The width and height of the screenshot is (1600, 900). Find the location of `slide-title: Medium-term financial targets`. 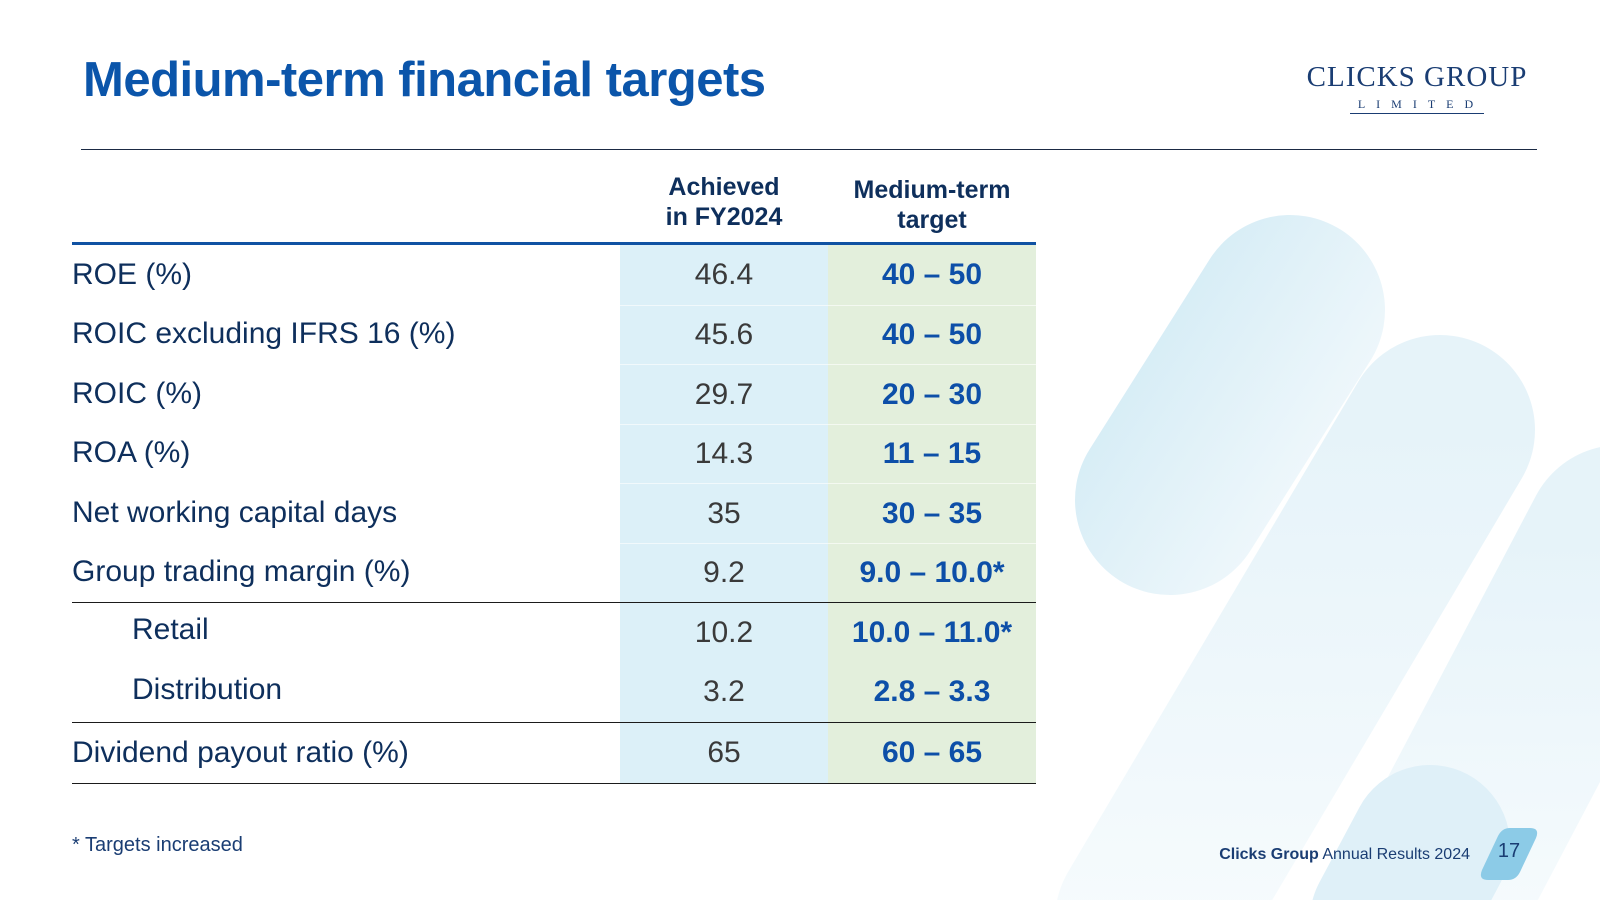

slide-title: Medium-term financial targets is located at coordinates (424, 80).